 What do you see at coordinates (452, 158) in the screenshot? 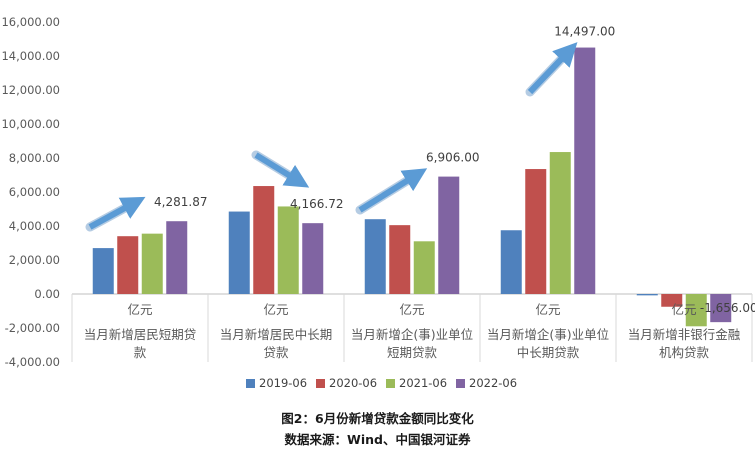
I see `data-label-2: 6,906.00` at bounding box center [452, 158].